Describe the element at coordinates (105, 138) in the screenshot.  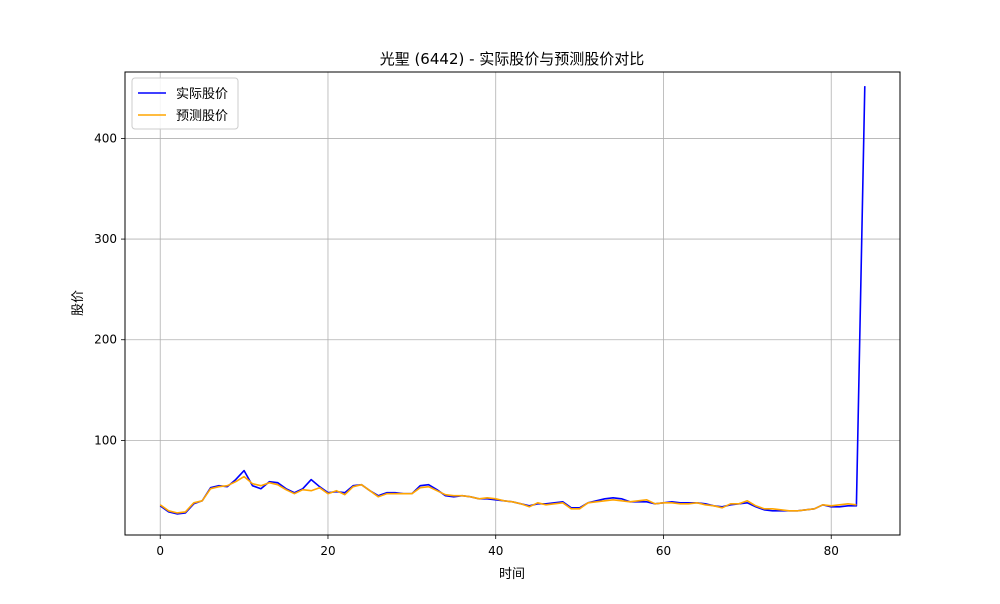
I see `y-tick-label: 400` at that location.